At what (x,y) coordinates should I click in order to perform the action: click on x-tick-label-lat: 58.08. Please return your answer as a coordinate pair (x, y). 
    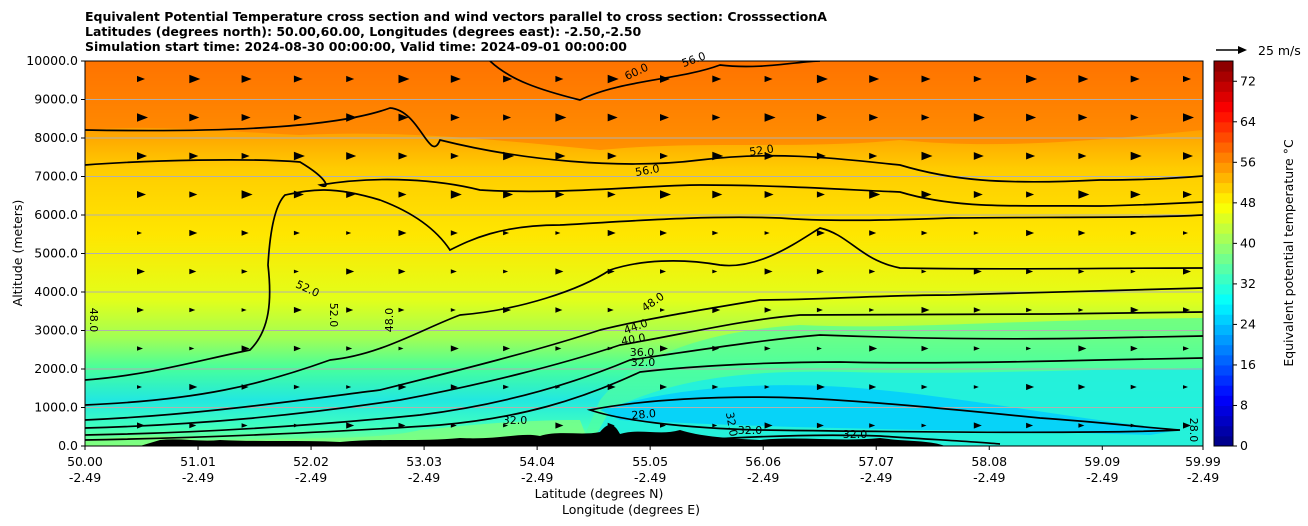
    Looking at the image, I should click on (989, 461).